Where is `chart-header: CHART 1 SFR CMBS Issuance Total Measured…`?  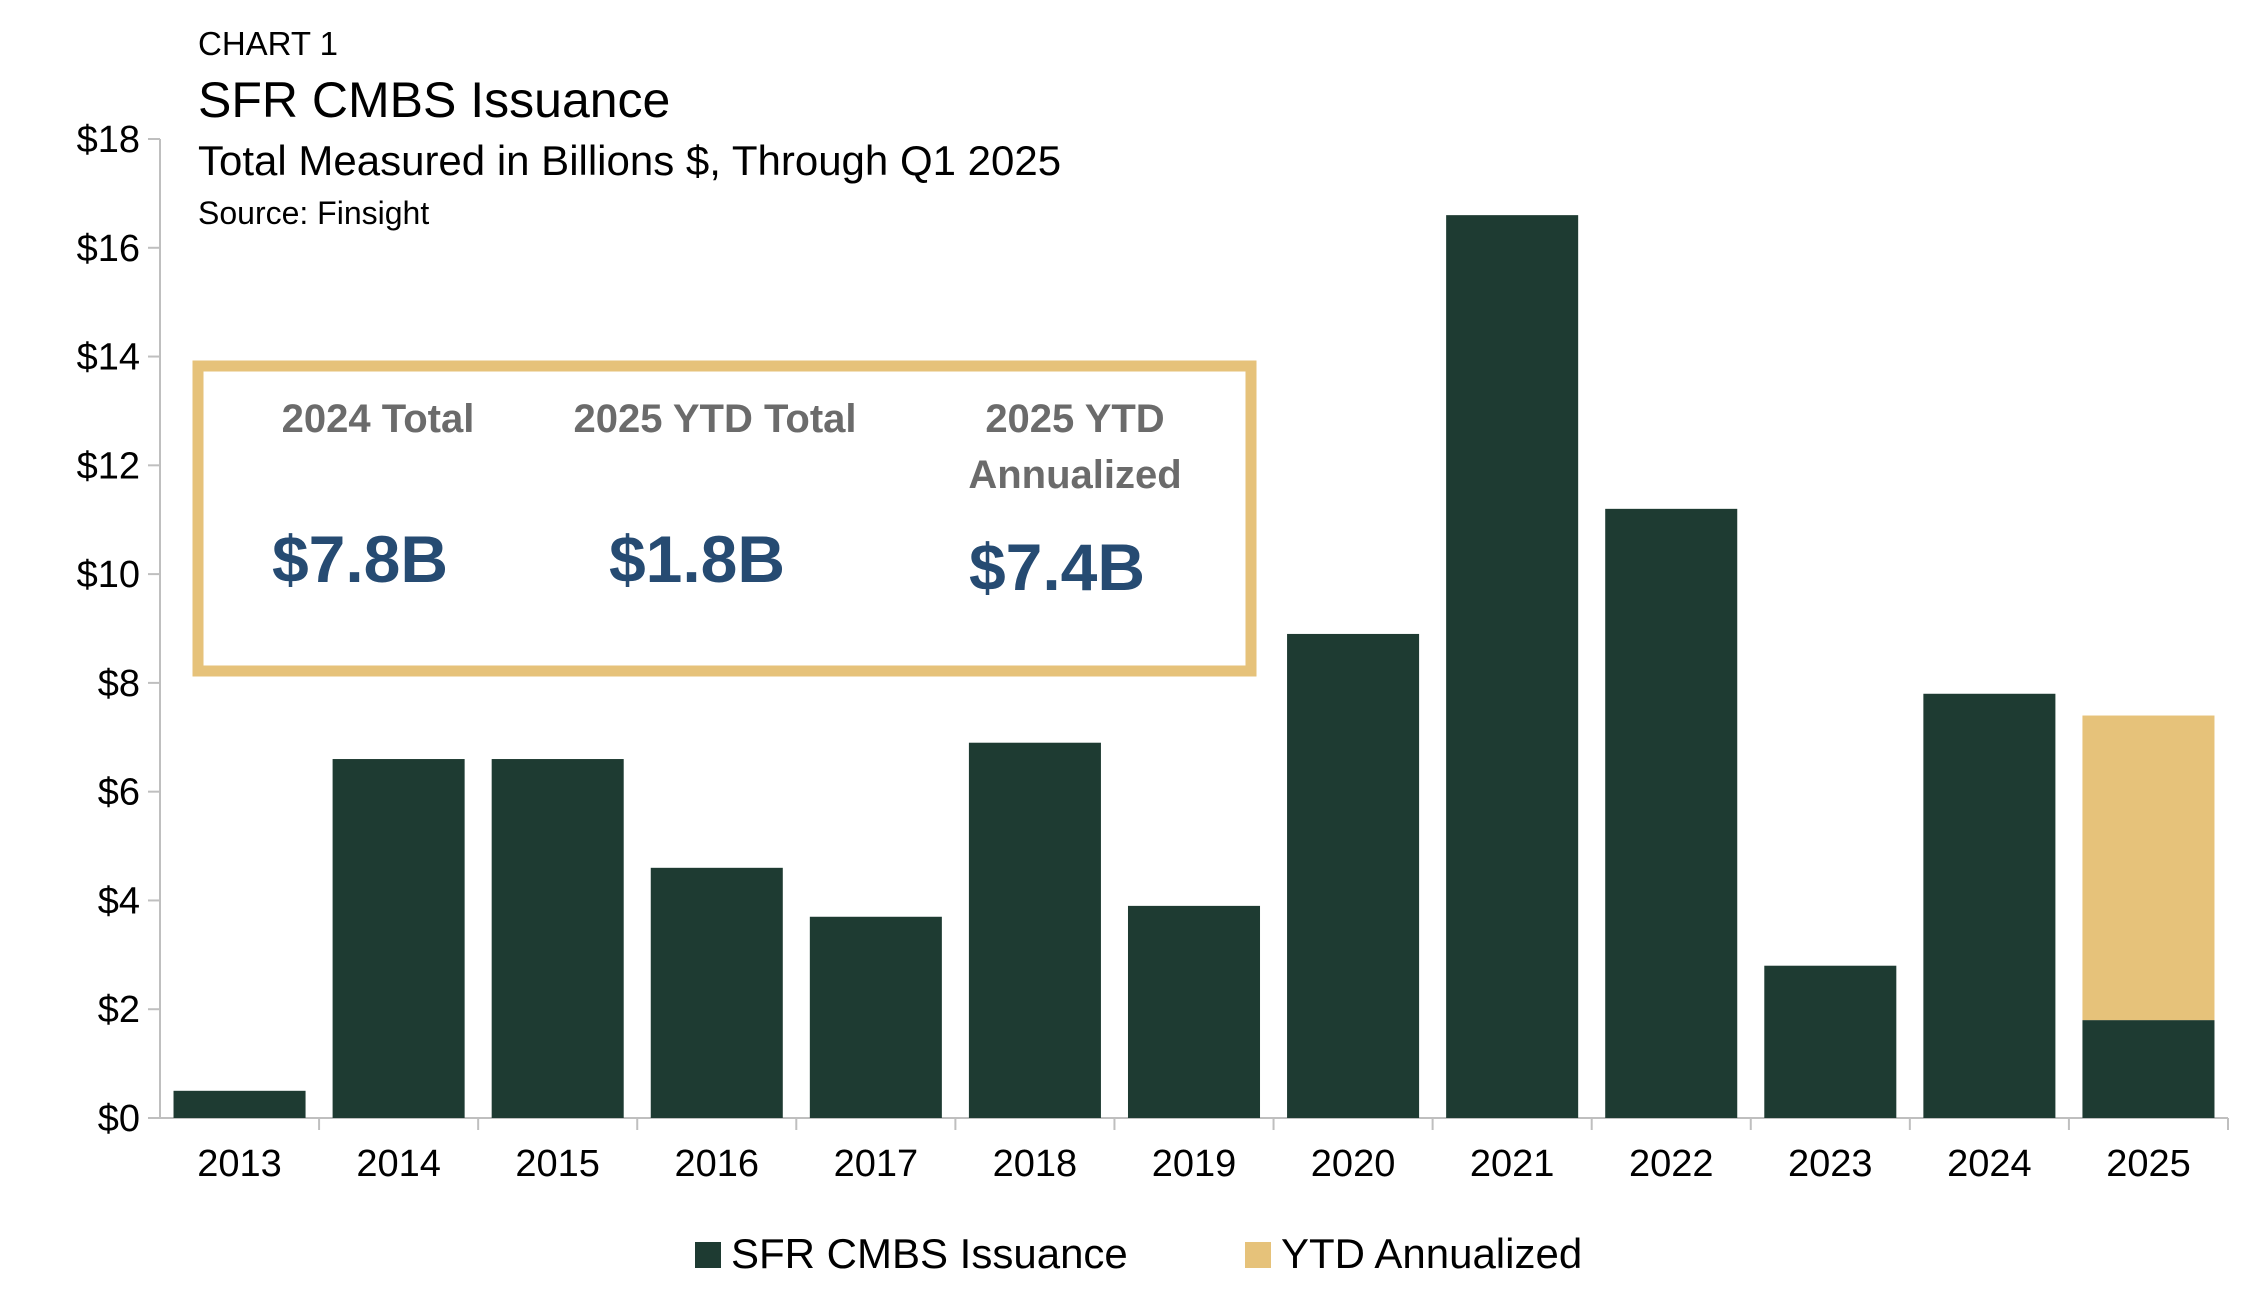 chart-header: CHART 1 SFR CMBS Issuance Total Measured… is located at coordinates (629, 128).